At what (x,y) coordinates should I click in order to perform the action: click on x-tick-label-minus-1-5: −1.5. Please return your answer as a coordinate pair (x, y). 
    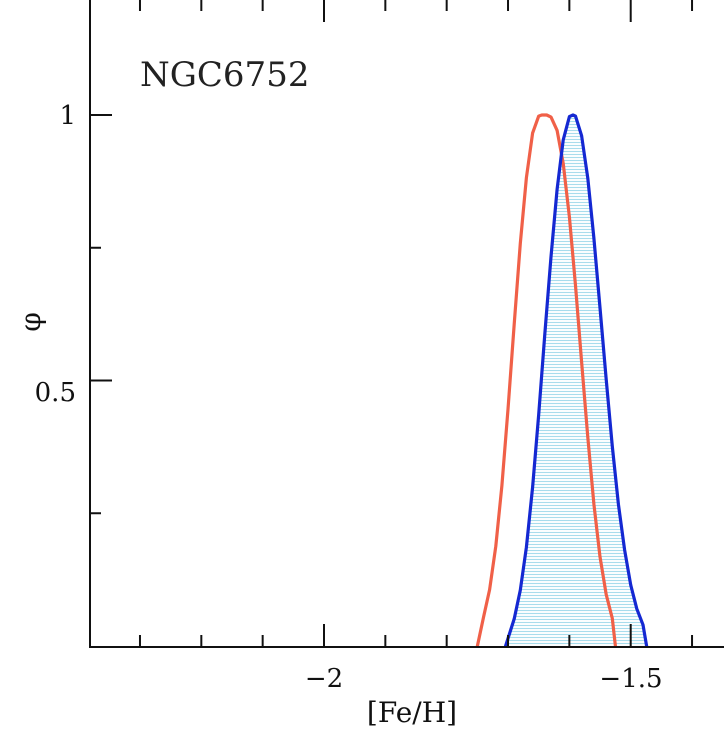
    Looking at the image, I should click on (630, 679).